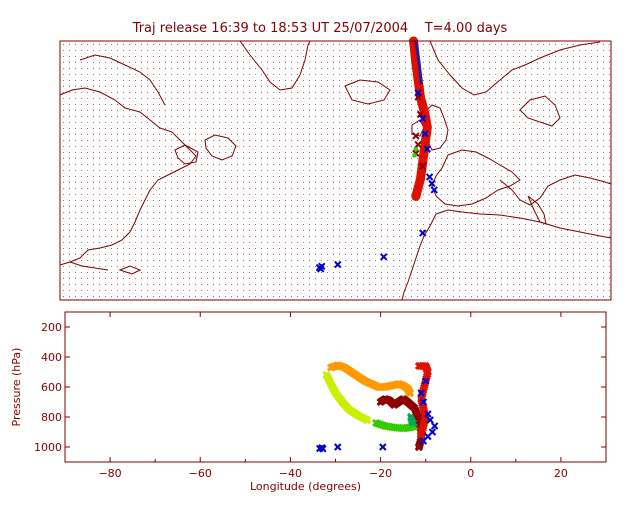 The image size is (640, 512). Describe the element at coordinates (51, 387) in the screenshot. I see `y-tick-label: 600` at that location.